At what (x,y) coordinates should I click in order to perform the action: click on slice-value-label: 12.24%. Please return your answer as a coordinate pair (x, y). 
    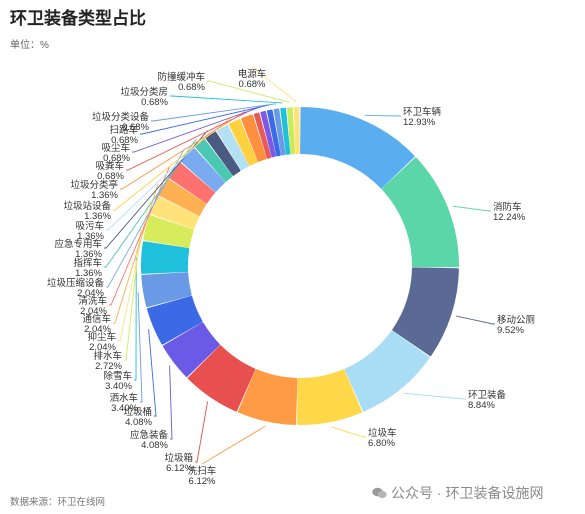
    Looking at the image, I should click on (509, 217).